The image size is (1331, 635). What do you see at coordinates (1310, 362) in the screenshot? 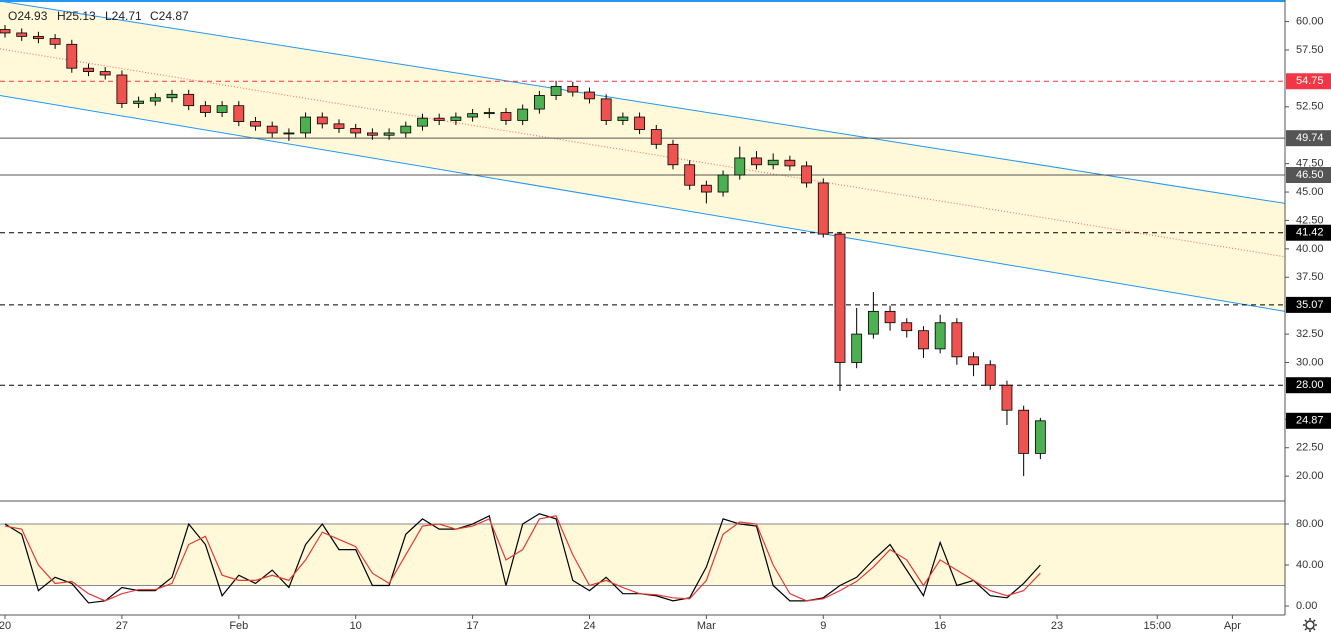
I see `y-tick-label: 30.00` at bounding box center [1310, 362].